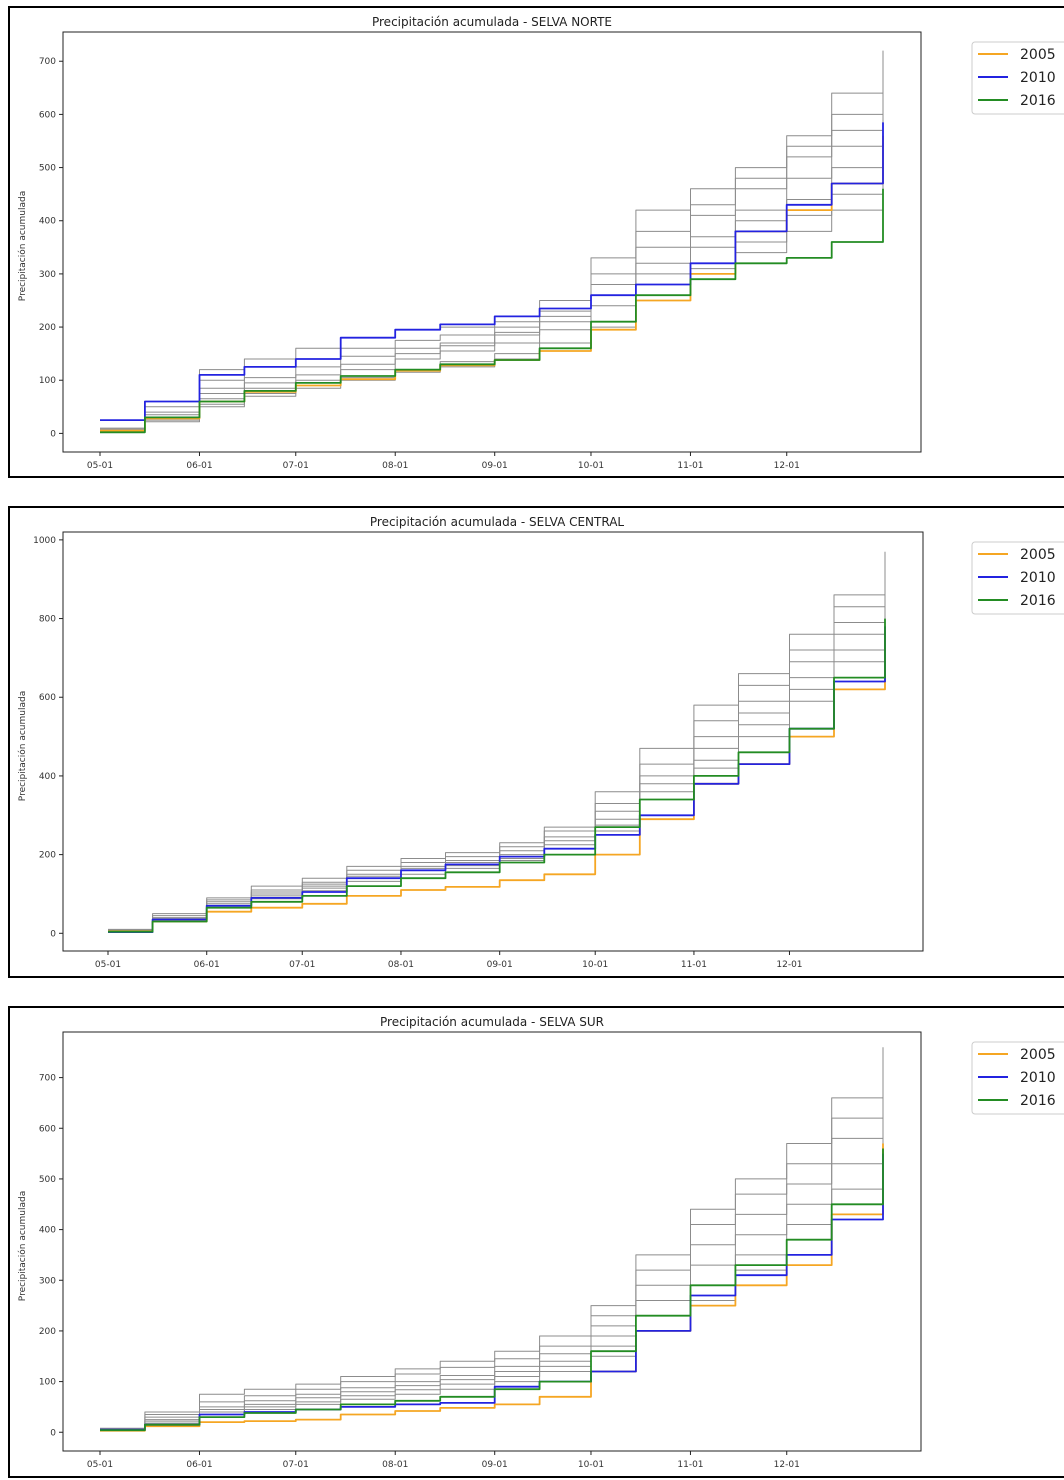 The height and width of the screenshot is (1480, 1064). Describe the element at coordinates (492, 1022) in the screenshot. I see `chart-title: Precipitación acumulada - SELVA SUR` at that location.